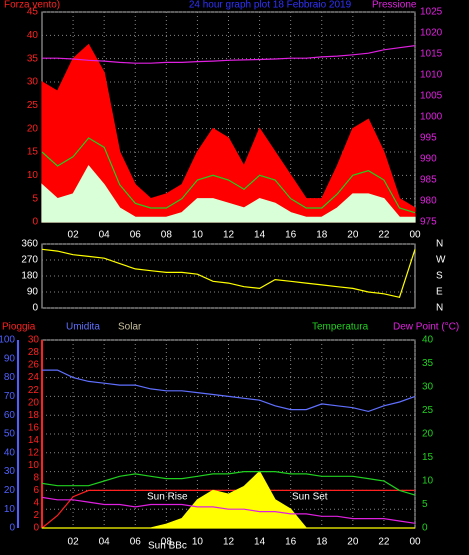 Image resolution: width=469 pixels, height=555 pixels. Describe the element at coordinates (428, 159) in the screenshot. I see `y2-tick-label: 990` at that location.